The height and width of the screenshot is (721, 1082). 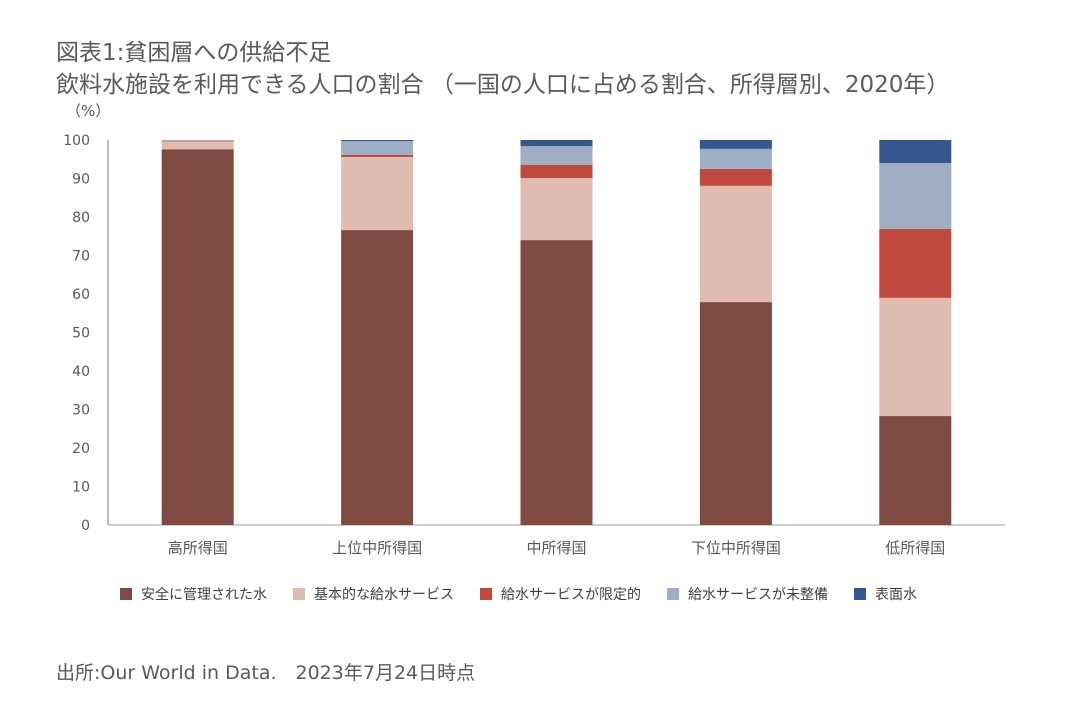 I want to click on y-tick-label: 90, so click(x=81, y=180).